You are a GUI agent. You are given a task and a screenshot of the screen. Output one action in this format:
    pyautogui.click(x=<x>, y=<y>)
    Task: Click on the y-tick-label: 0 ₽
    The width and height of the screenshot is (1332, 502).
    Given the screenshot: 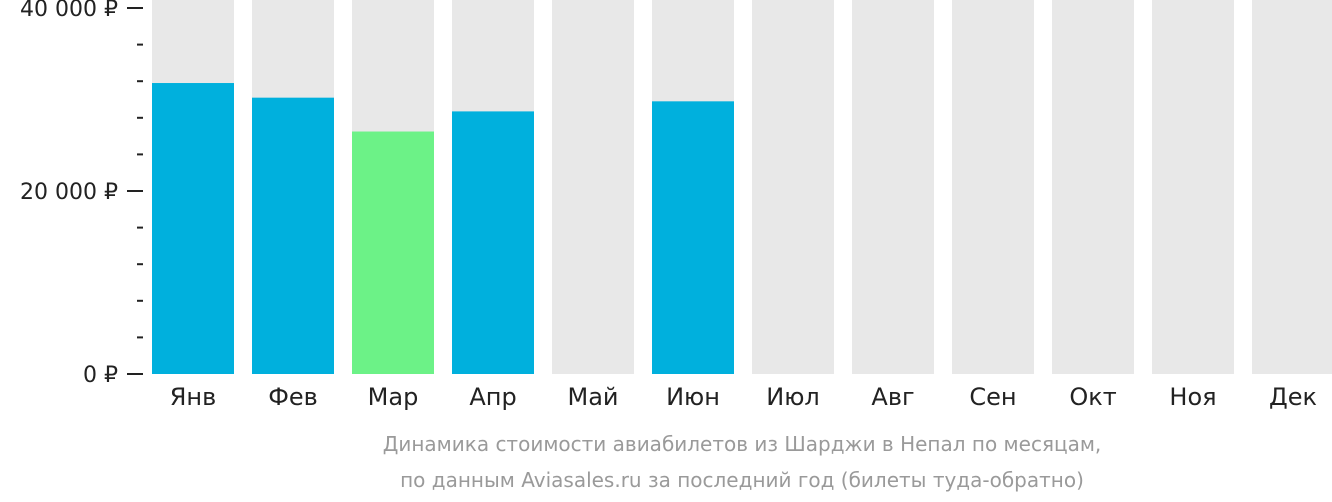 What is the action you would take?
    pyautogui.click(x=100, y=375)
    